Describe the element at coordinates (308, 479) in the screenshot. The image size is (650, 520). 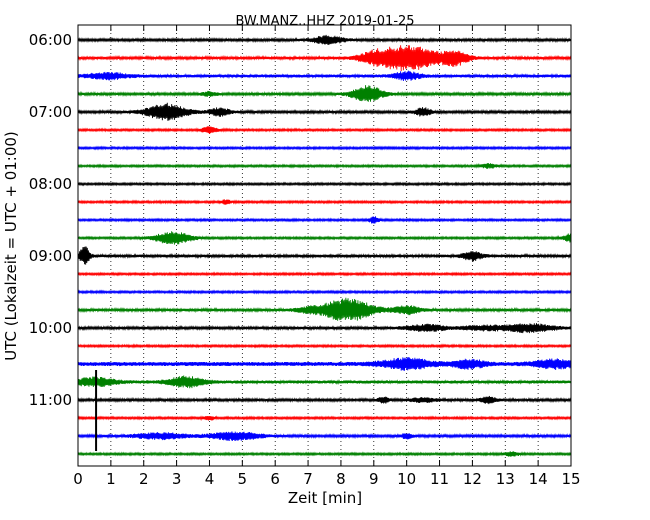
I see `x-tick-label: 7` at that location.